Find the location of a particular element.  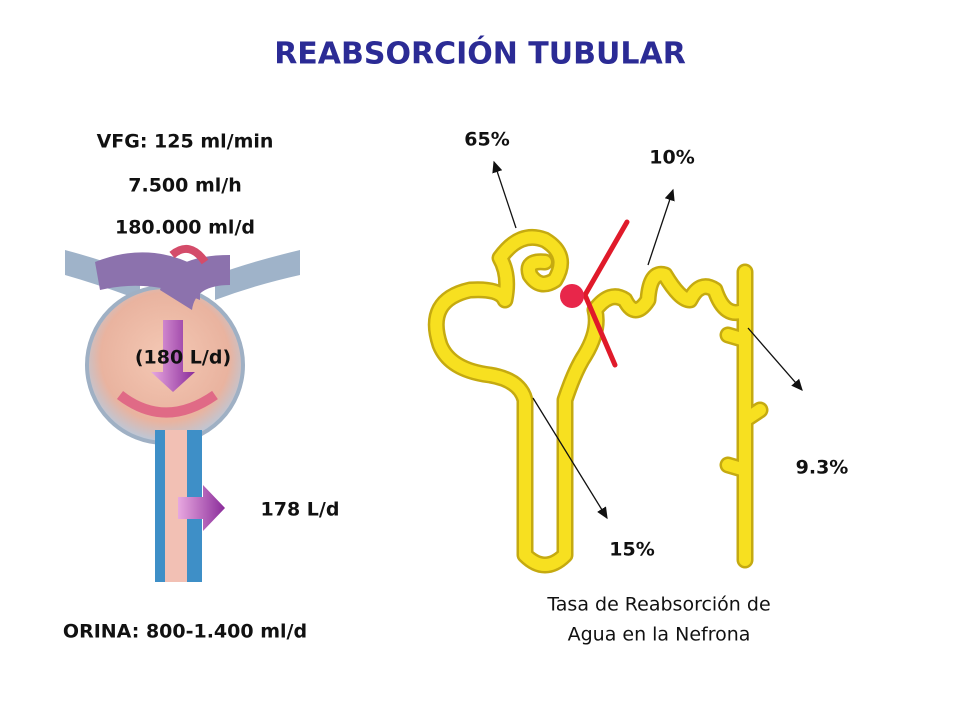

per-hour: 7.500 ml/h is located at coordinates (185, 186).